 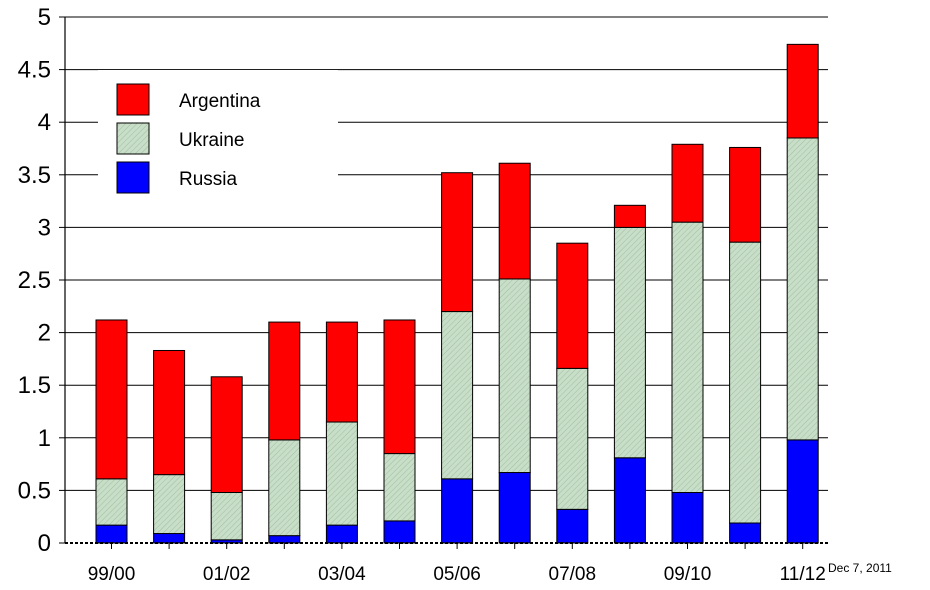 I want to click on x-tick-label: 99/00, so click(x=112, y=574).